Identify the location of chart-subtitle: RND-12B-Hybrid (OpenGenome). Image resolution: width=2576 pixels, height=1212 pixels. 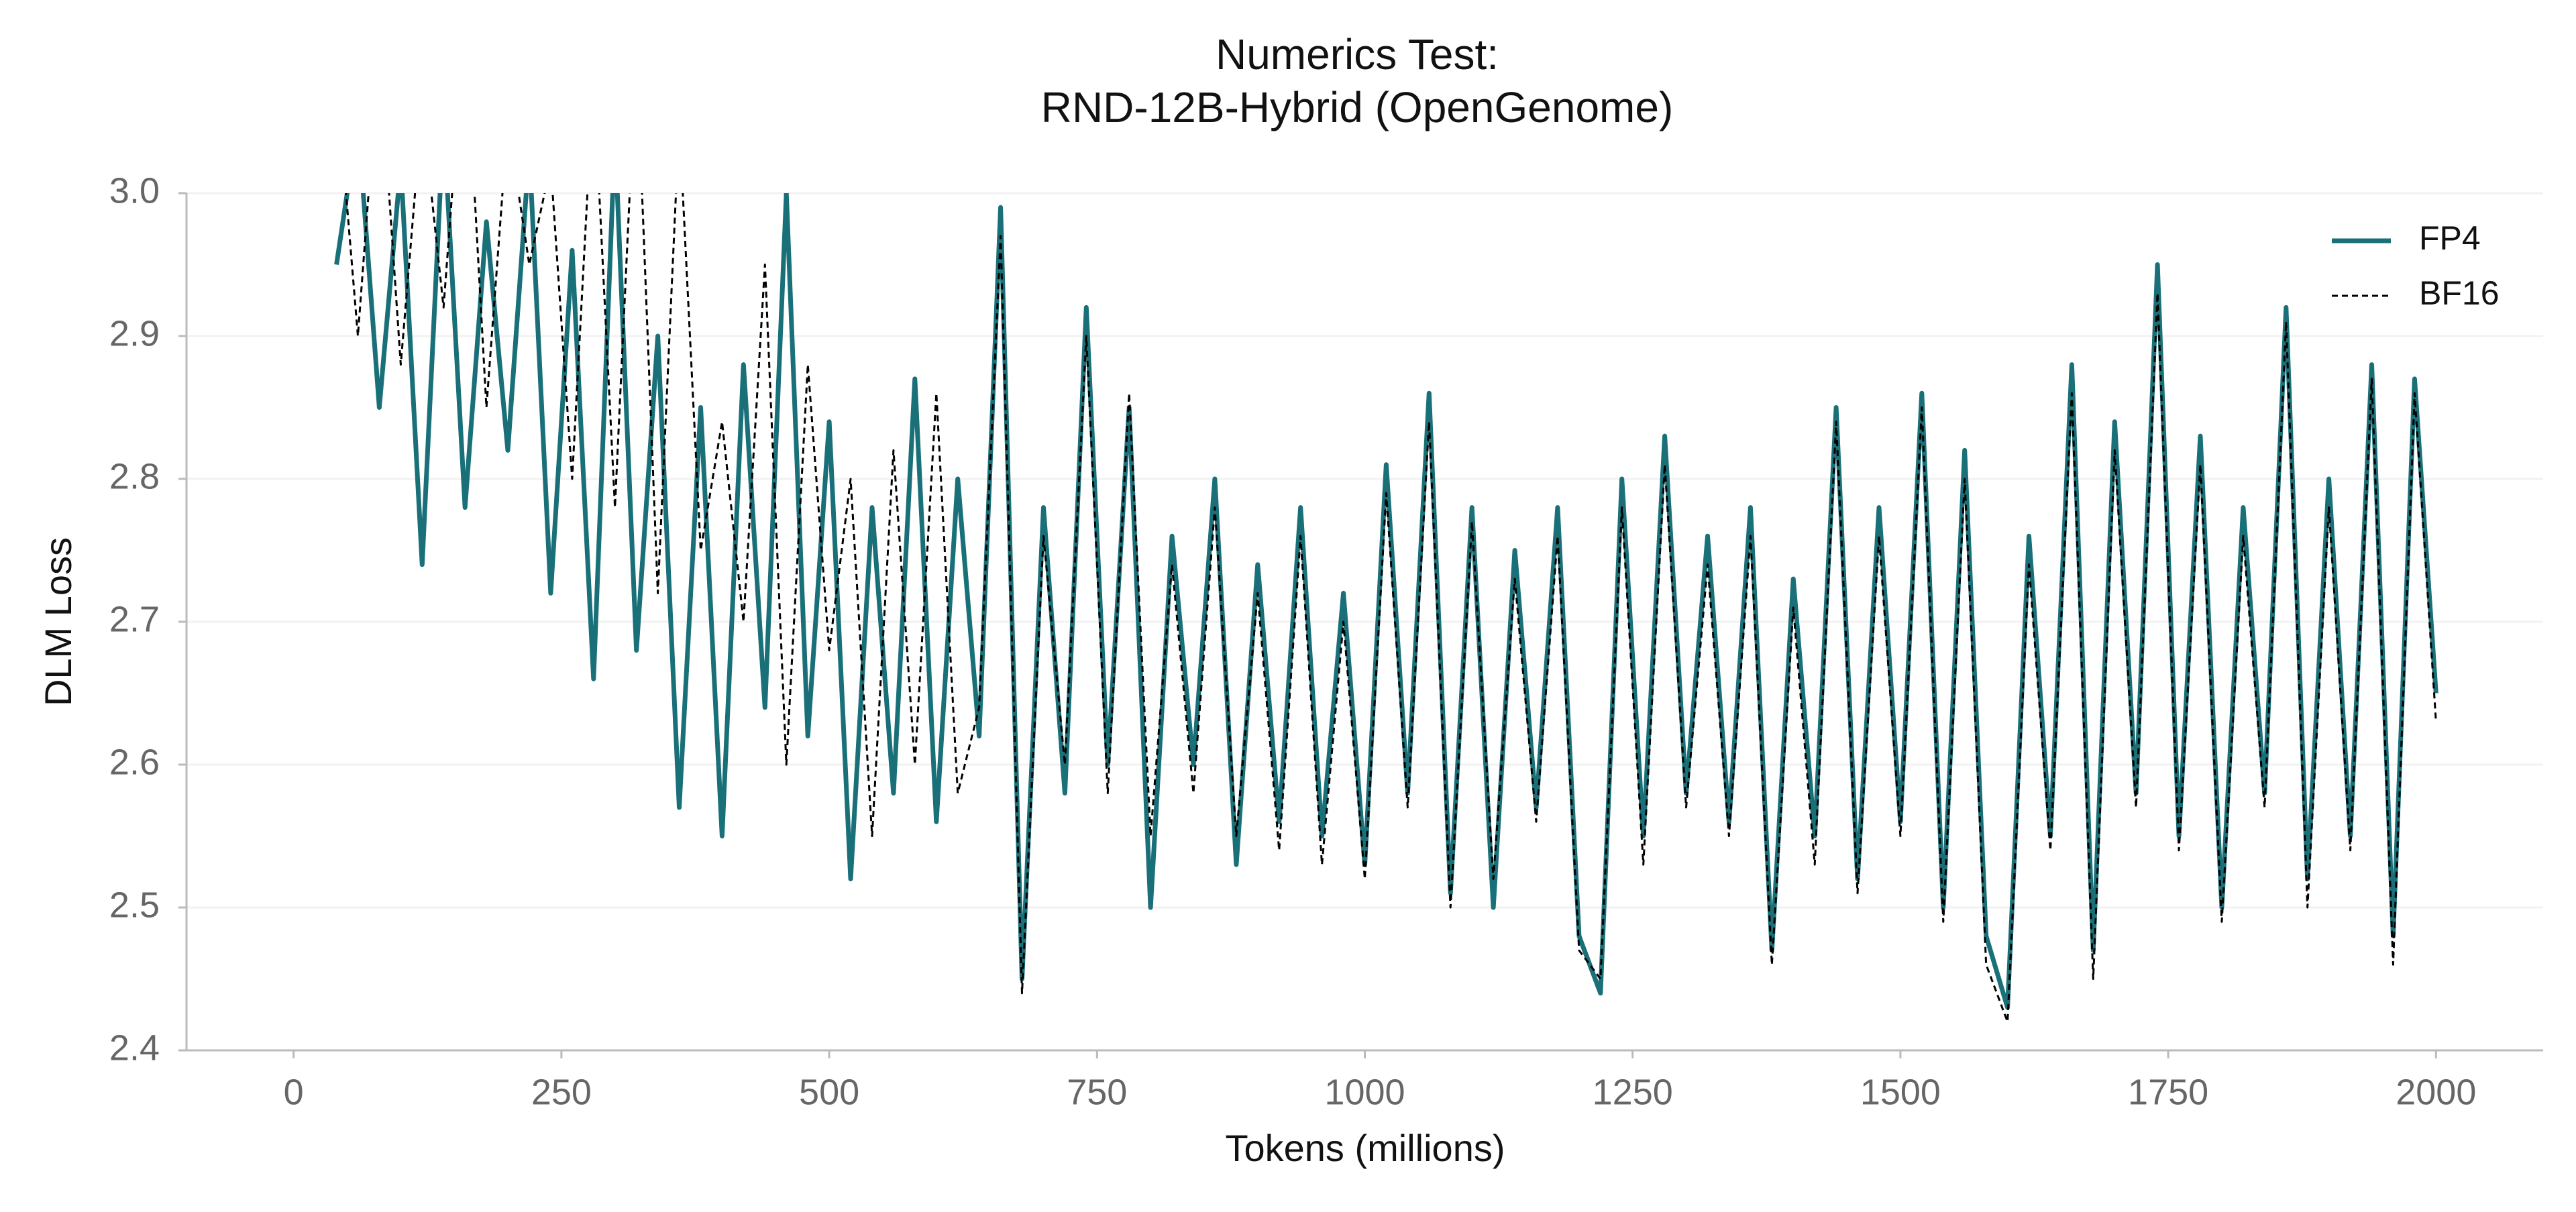
(1357, 107).